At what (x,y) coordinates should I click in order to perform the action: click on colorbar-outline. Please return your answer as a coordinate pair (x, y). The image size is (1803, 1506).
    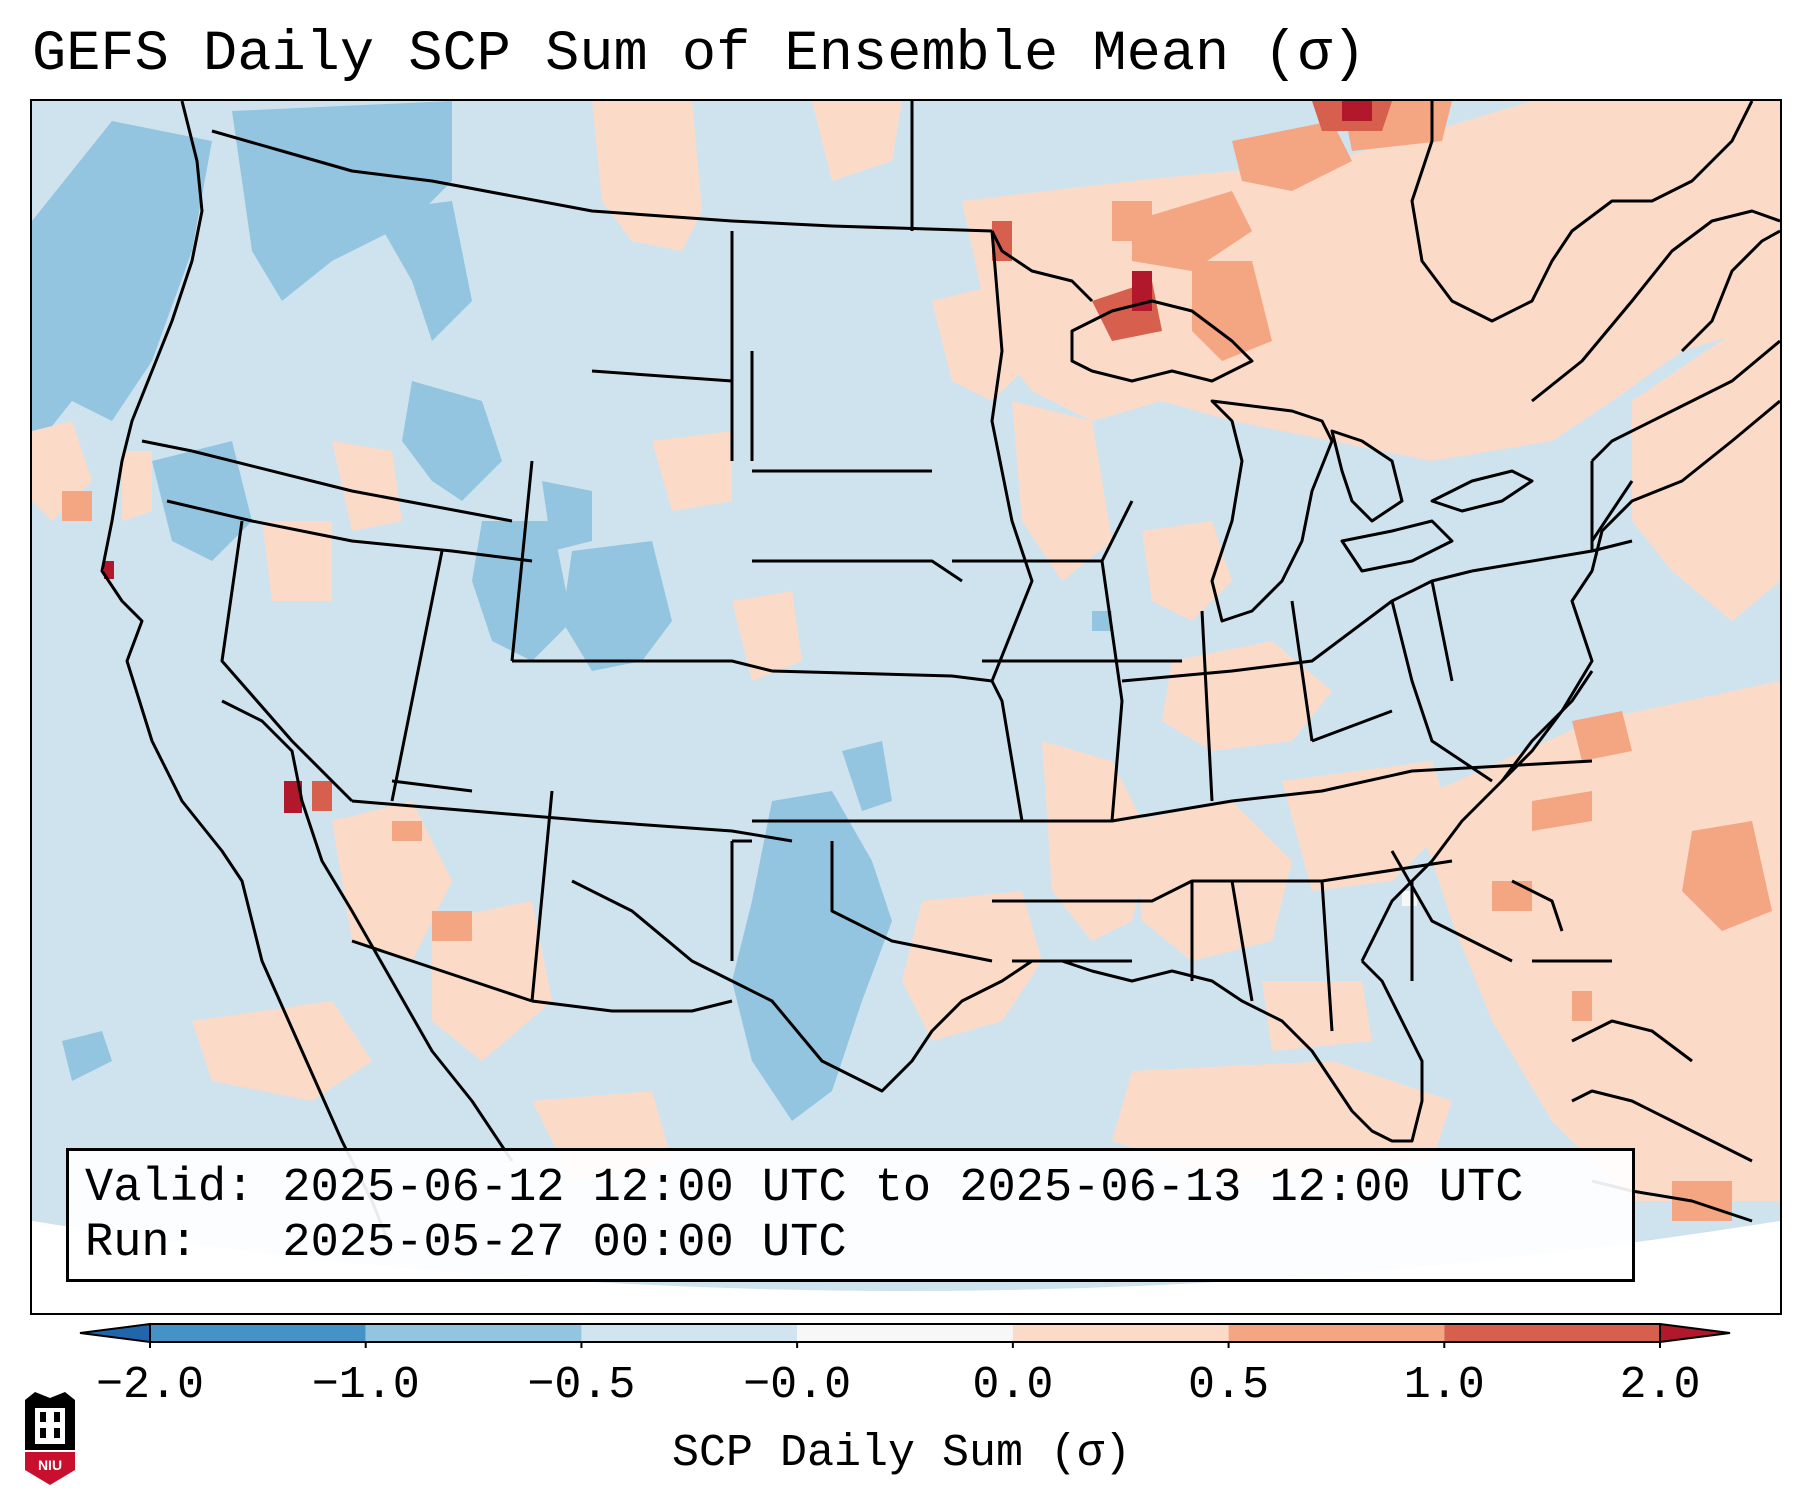
    Looking at the image, I should click on (905, 1333).